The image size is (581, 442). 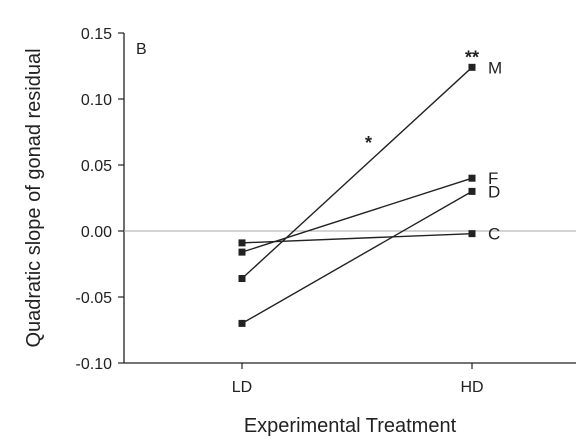 What do you see at coordinates (494, 191) in the screenshot?
I see `series-label-d: D` at bounding box center [494, 191].